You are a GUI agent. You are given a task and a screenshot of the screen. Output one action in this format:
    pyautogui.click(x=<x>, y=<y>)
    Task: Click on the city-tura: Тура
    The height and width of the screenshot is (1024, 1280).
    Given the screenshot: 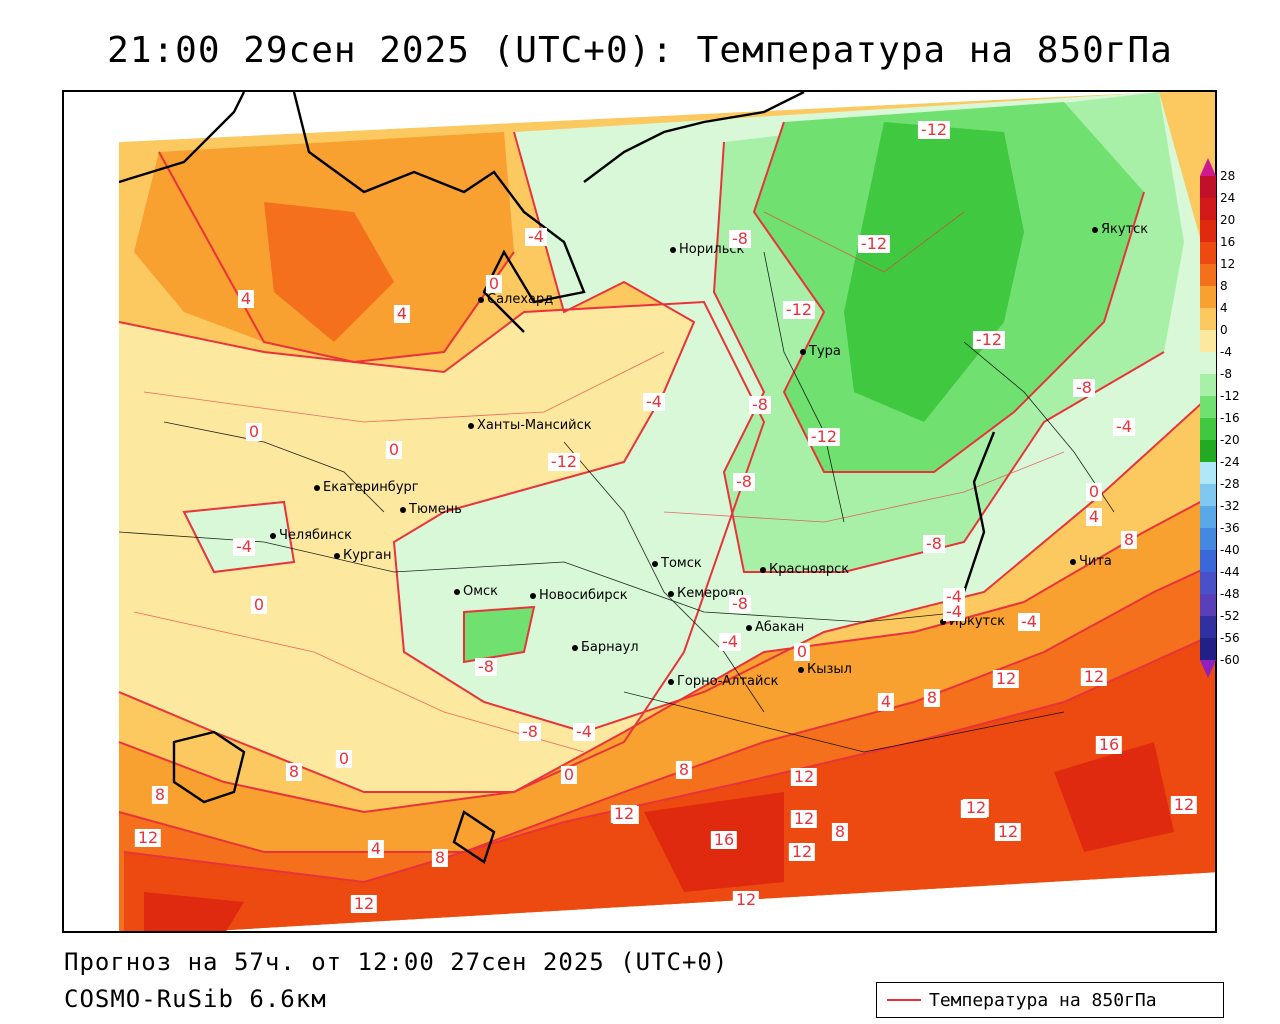 What is the action you would take?
    pyautogui.click(x=820, y=351)
    